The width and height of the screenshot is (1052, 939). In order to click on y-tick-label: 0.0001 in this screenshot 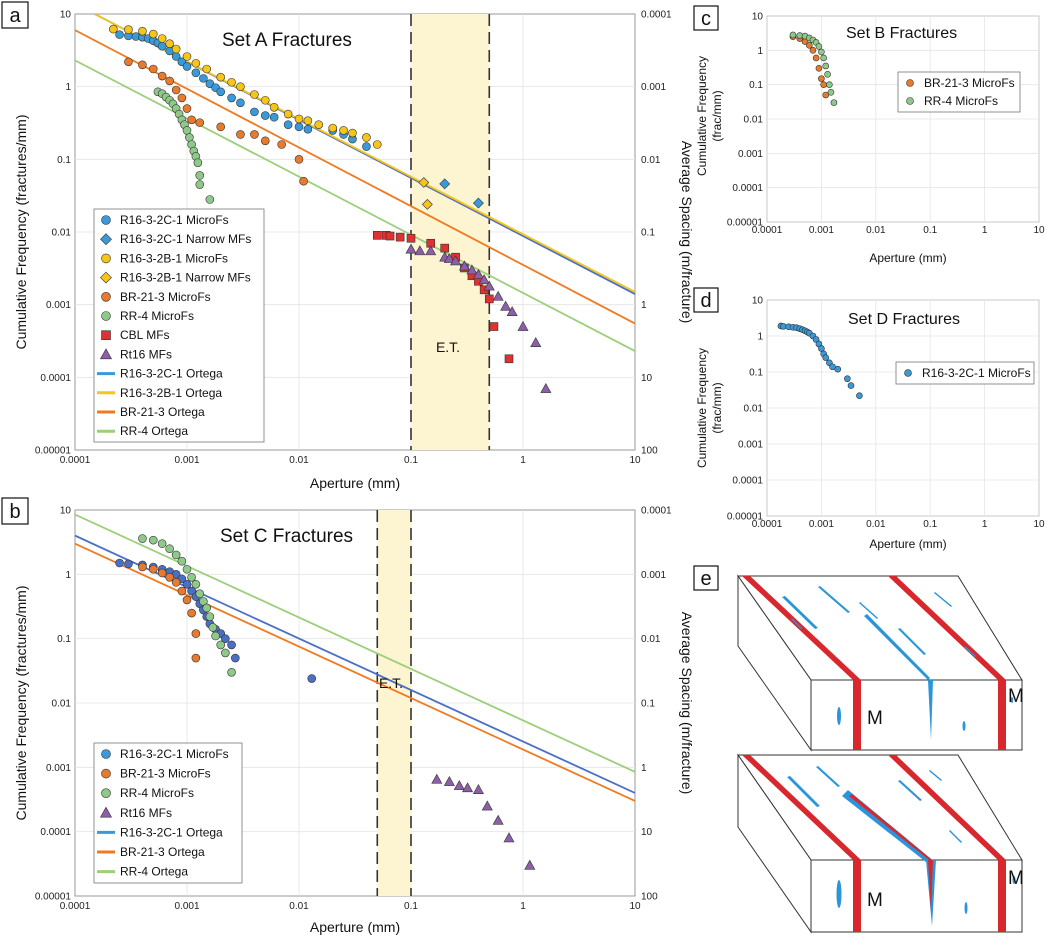, I will do `click(747, 481)`.